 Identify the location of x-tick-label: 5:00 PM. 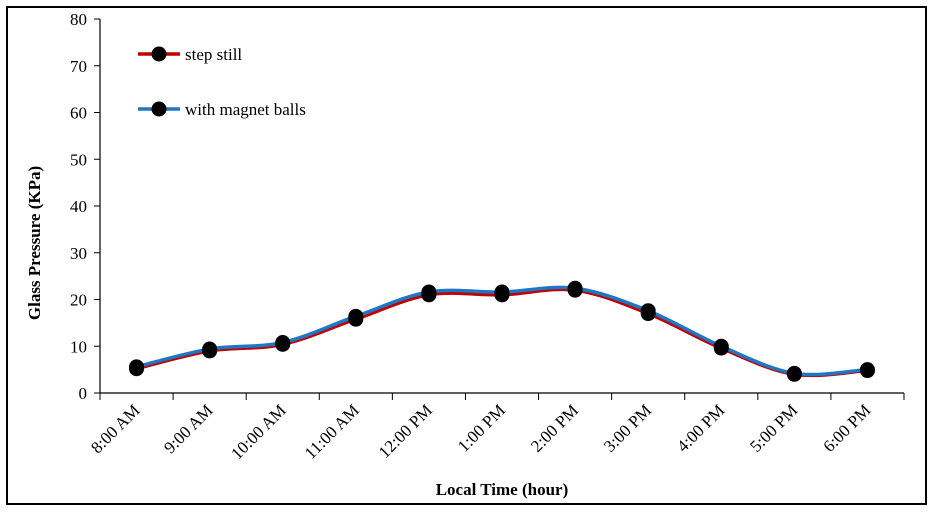
(773, 428).